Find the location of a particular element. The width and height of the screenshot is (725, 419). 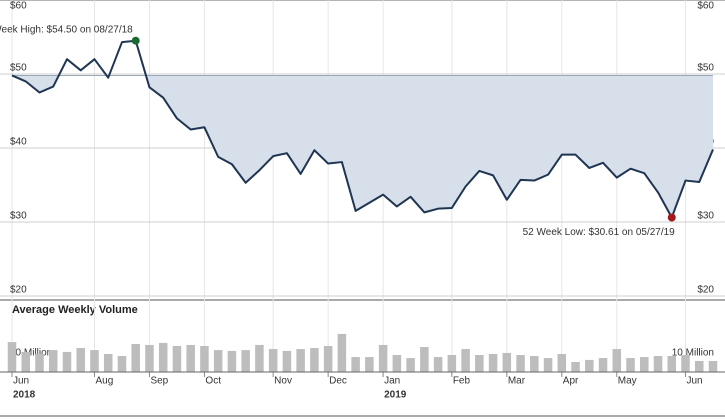

year-label: 2019 is located at coordinates (395, 395).